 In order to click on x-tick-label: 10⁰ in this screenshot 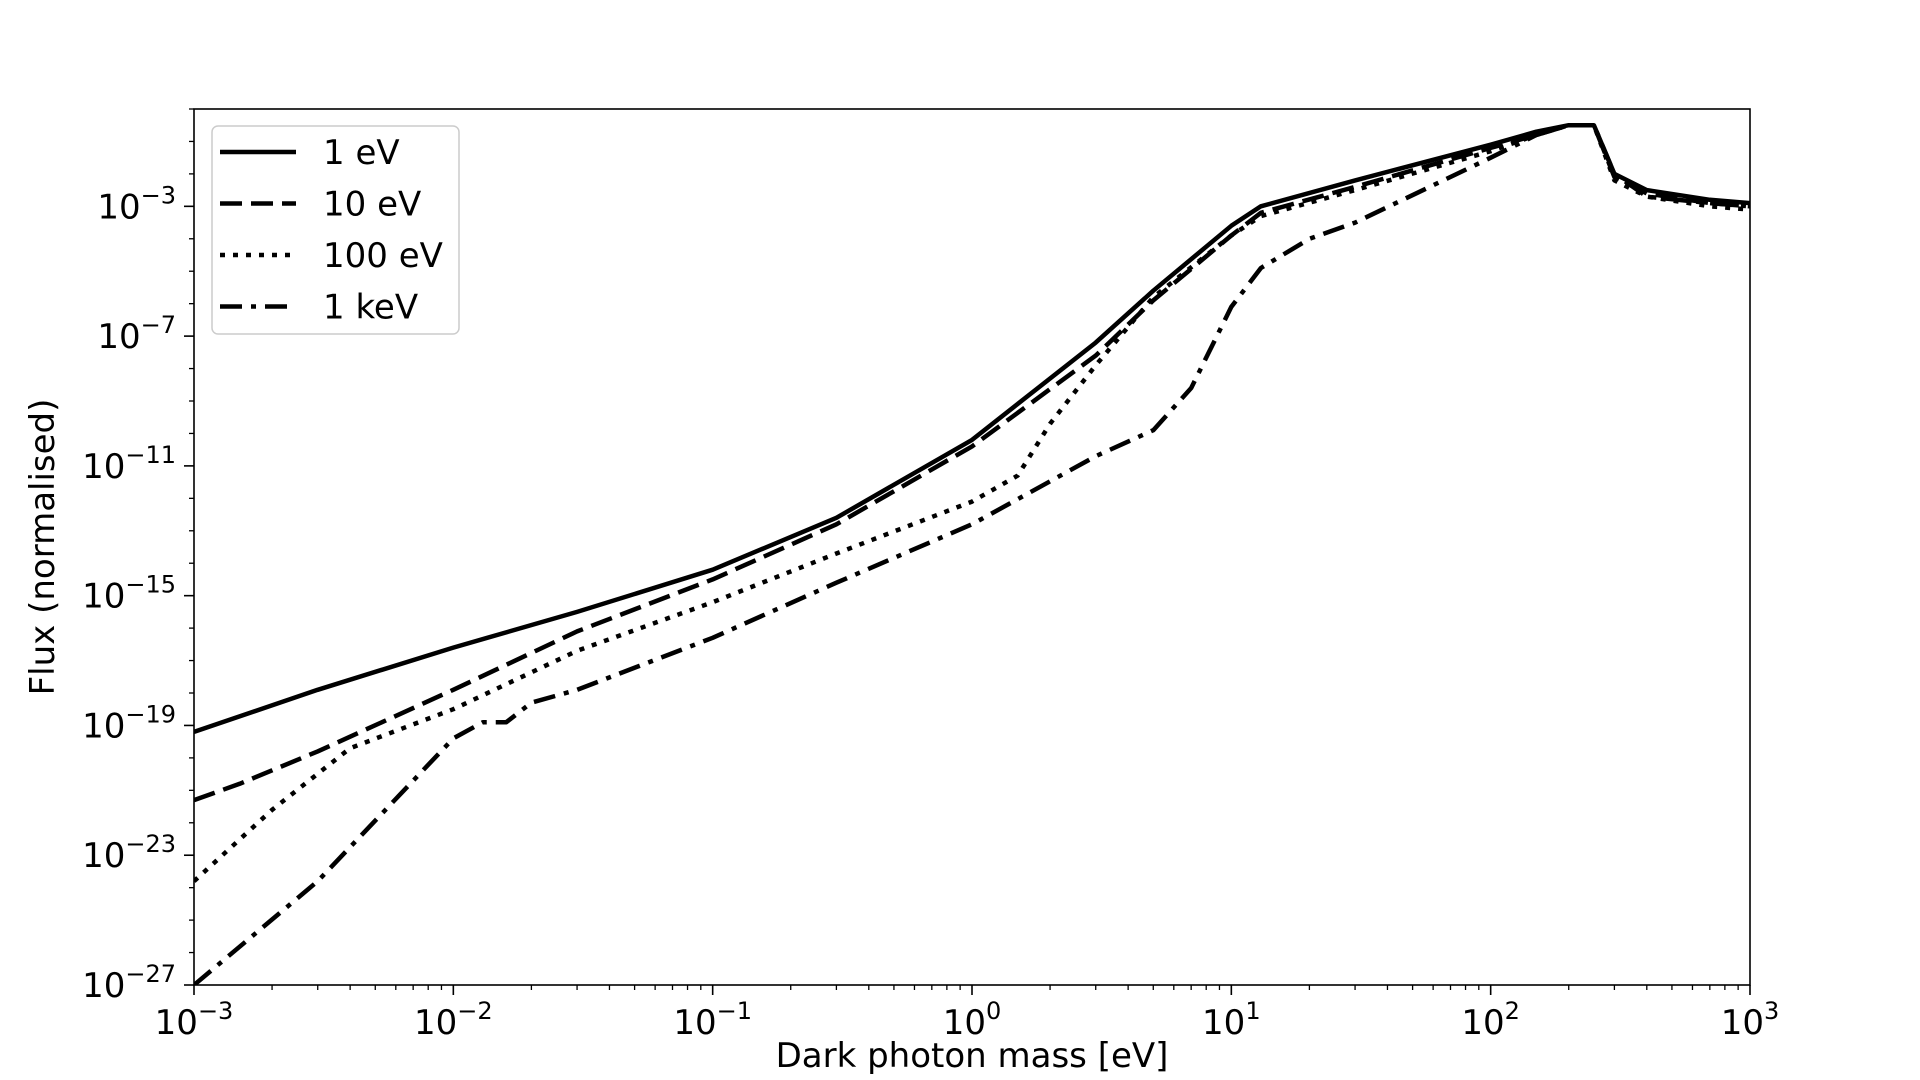, I will do `click(972, 1020)`.